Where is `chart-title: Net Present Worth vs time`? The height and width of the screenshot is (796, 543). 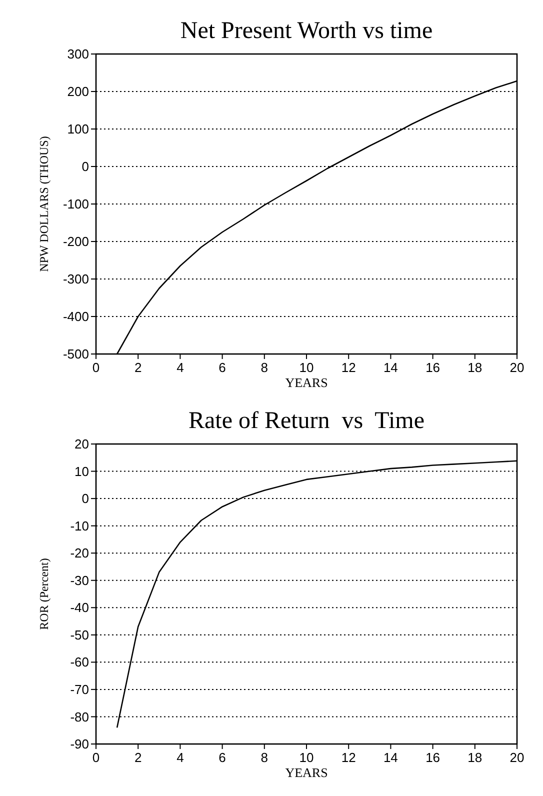
chart-title: Net Present Worth vs time is located at coordinates (306, 31).